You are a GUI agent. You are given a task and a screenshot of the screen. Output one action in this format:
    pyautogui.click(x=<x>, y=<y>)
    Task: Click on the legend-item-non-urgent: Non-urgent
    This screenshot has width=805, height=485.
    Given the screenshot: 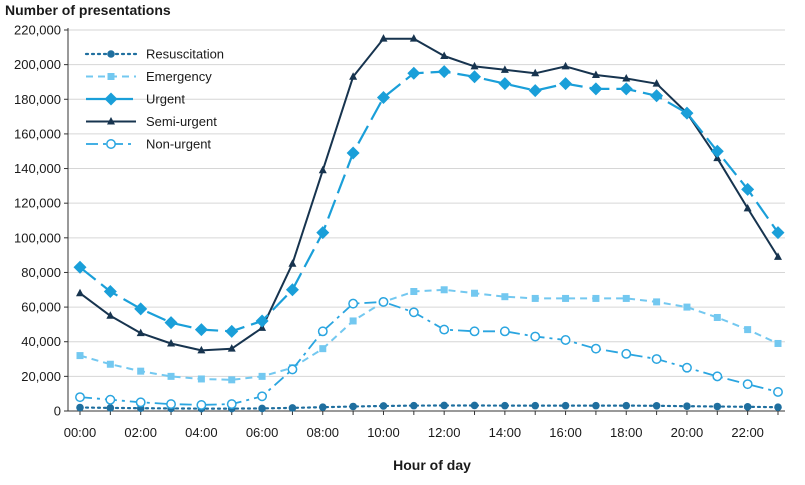 What is the action you would take?
    pyautogui.click(x=148, y=144)
    